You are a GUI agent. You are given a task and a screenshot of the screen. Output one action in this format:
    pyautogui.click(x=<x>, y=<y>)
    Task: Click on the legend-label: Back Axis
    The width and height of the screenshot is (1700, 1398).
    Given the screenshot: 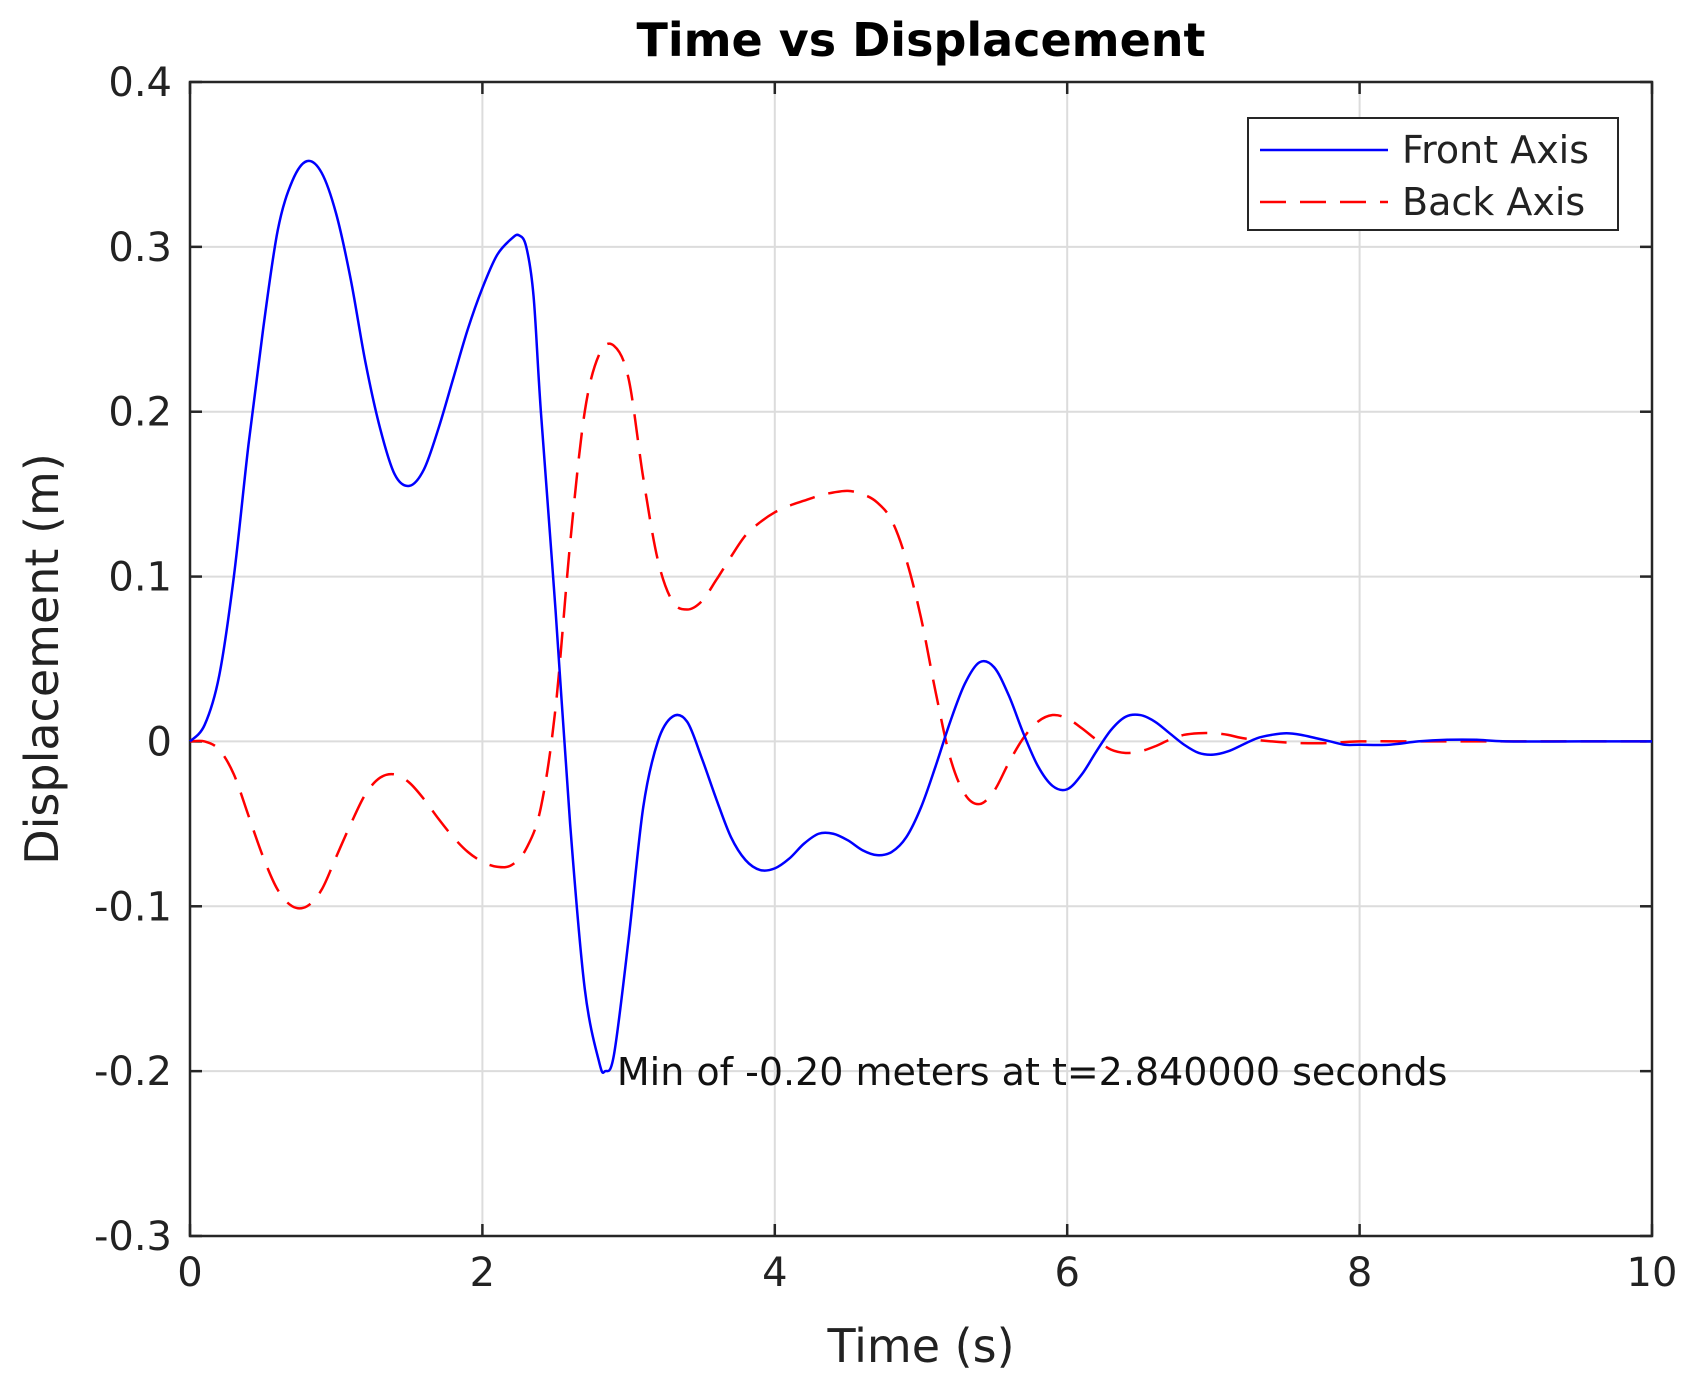 What is the action you would take?
    pyautogui.click(x=1493, y=202)
    